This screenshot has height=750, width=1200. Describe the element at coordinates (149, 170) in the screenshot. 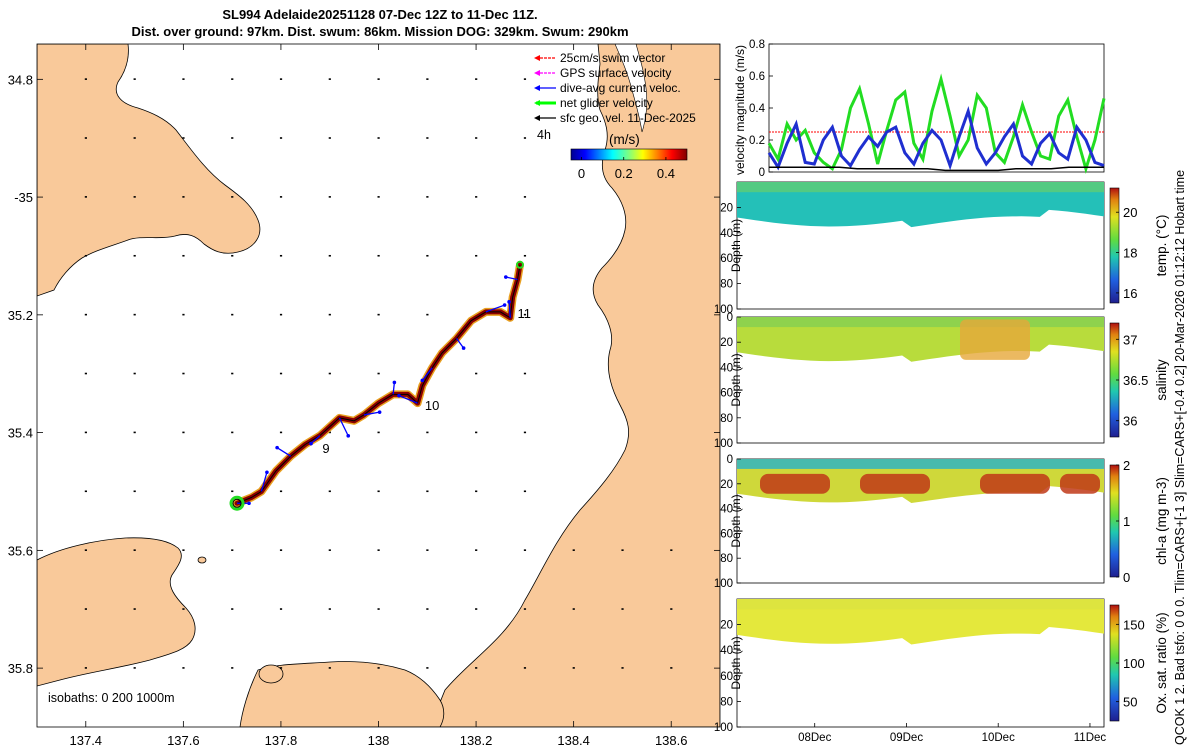

I see `land-yorke-peninsula` at that location.